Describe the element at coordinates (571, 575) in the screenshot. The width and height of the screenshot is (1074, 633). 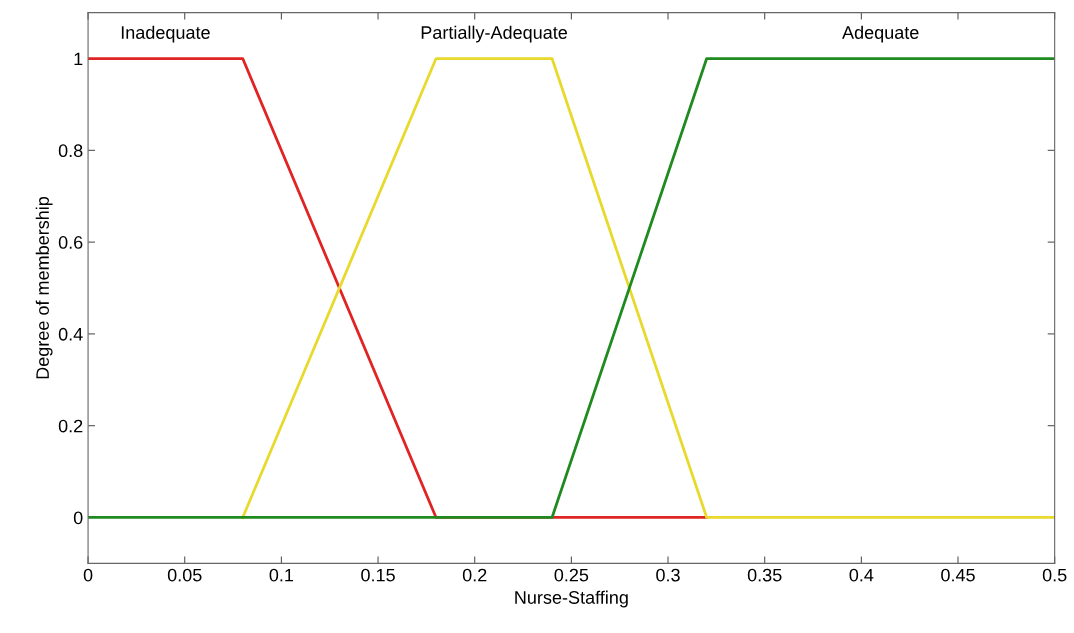
I see `x-tick-label: 0.25` at that location.